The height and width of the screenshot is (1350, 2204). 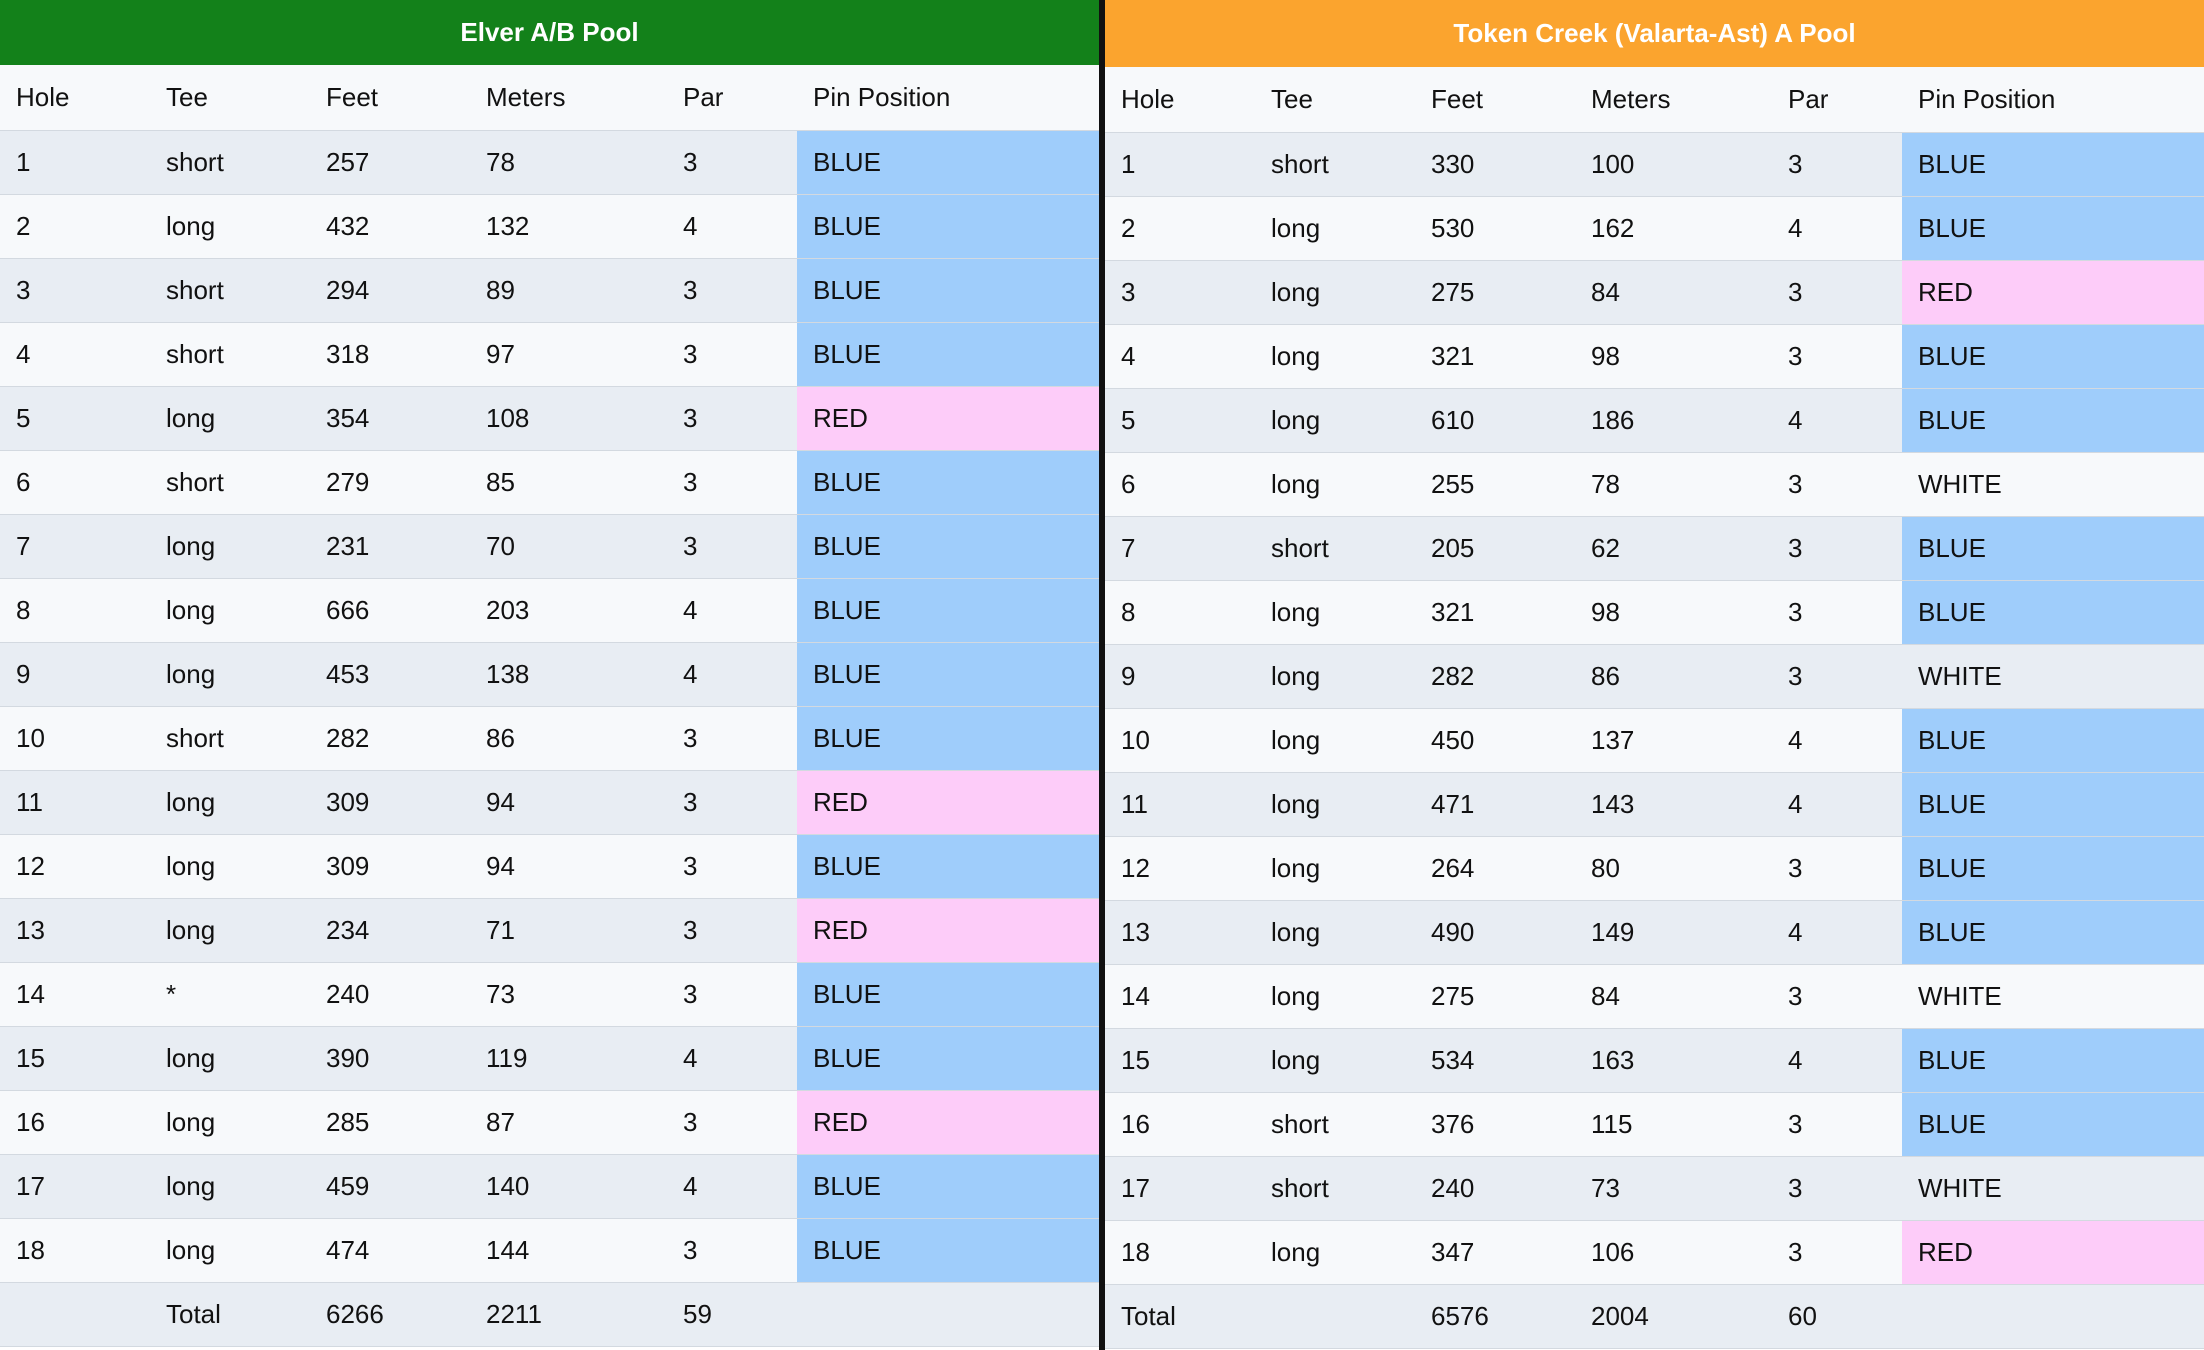 I want to click on total-tee-cell, so click(x=1335, y=1316).